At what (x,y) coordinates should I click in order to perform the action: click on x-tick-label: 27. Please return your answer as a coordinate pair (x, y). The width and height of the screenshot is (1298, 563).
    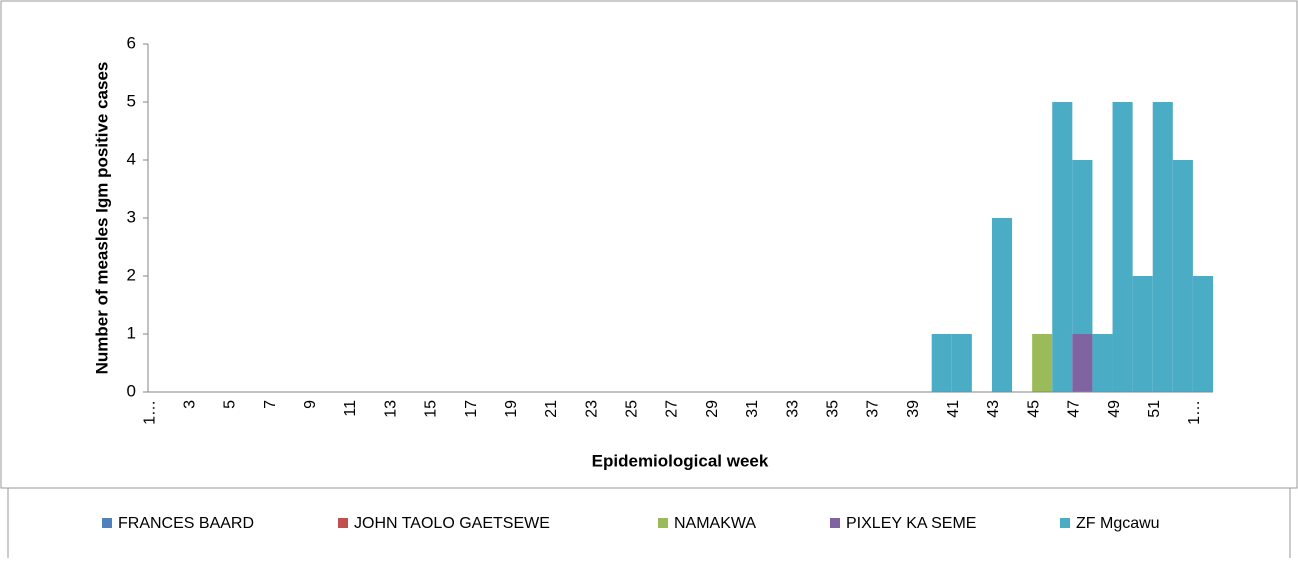
    Looking at the image, I should click on (672, 409).